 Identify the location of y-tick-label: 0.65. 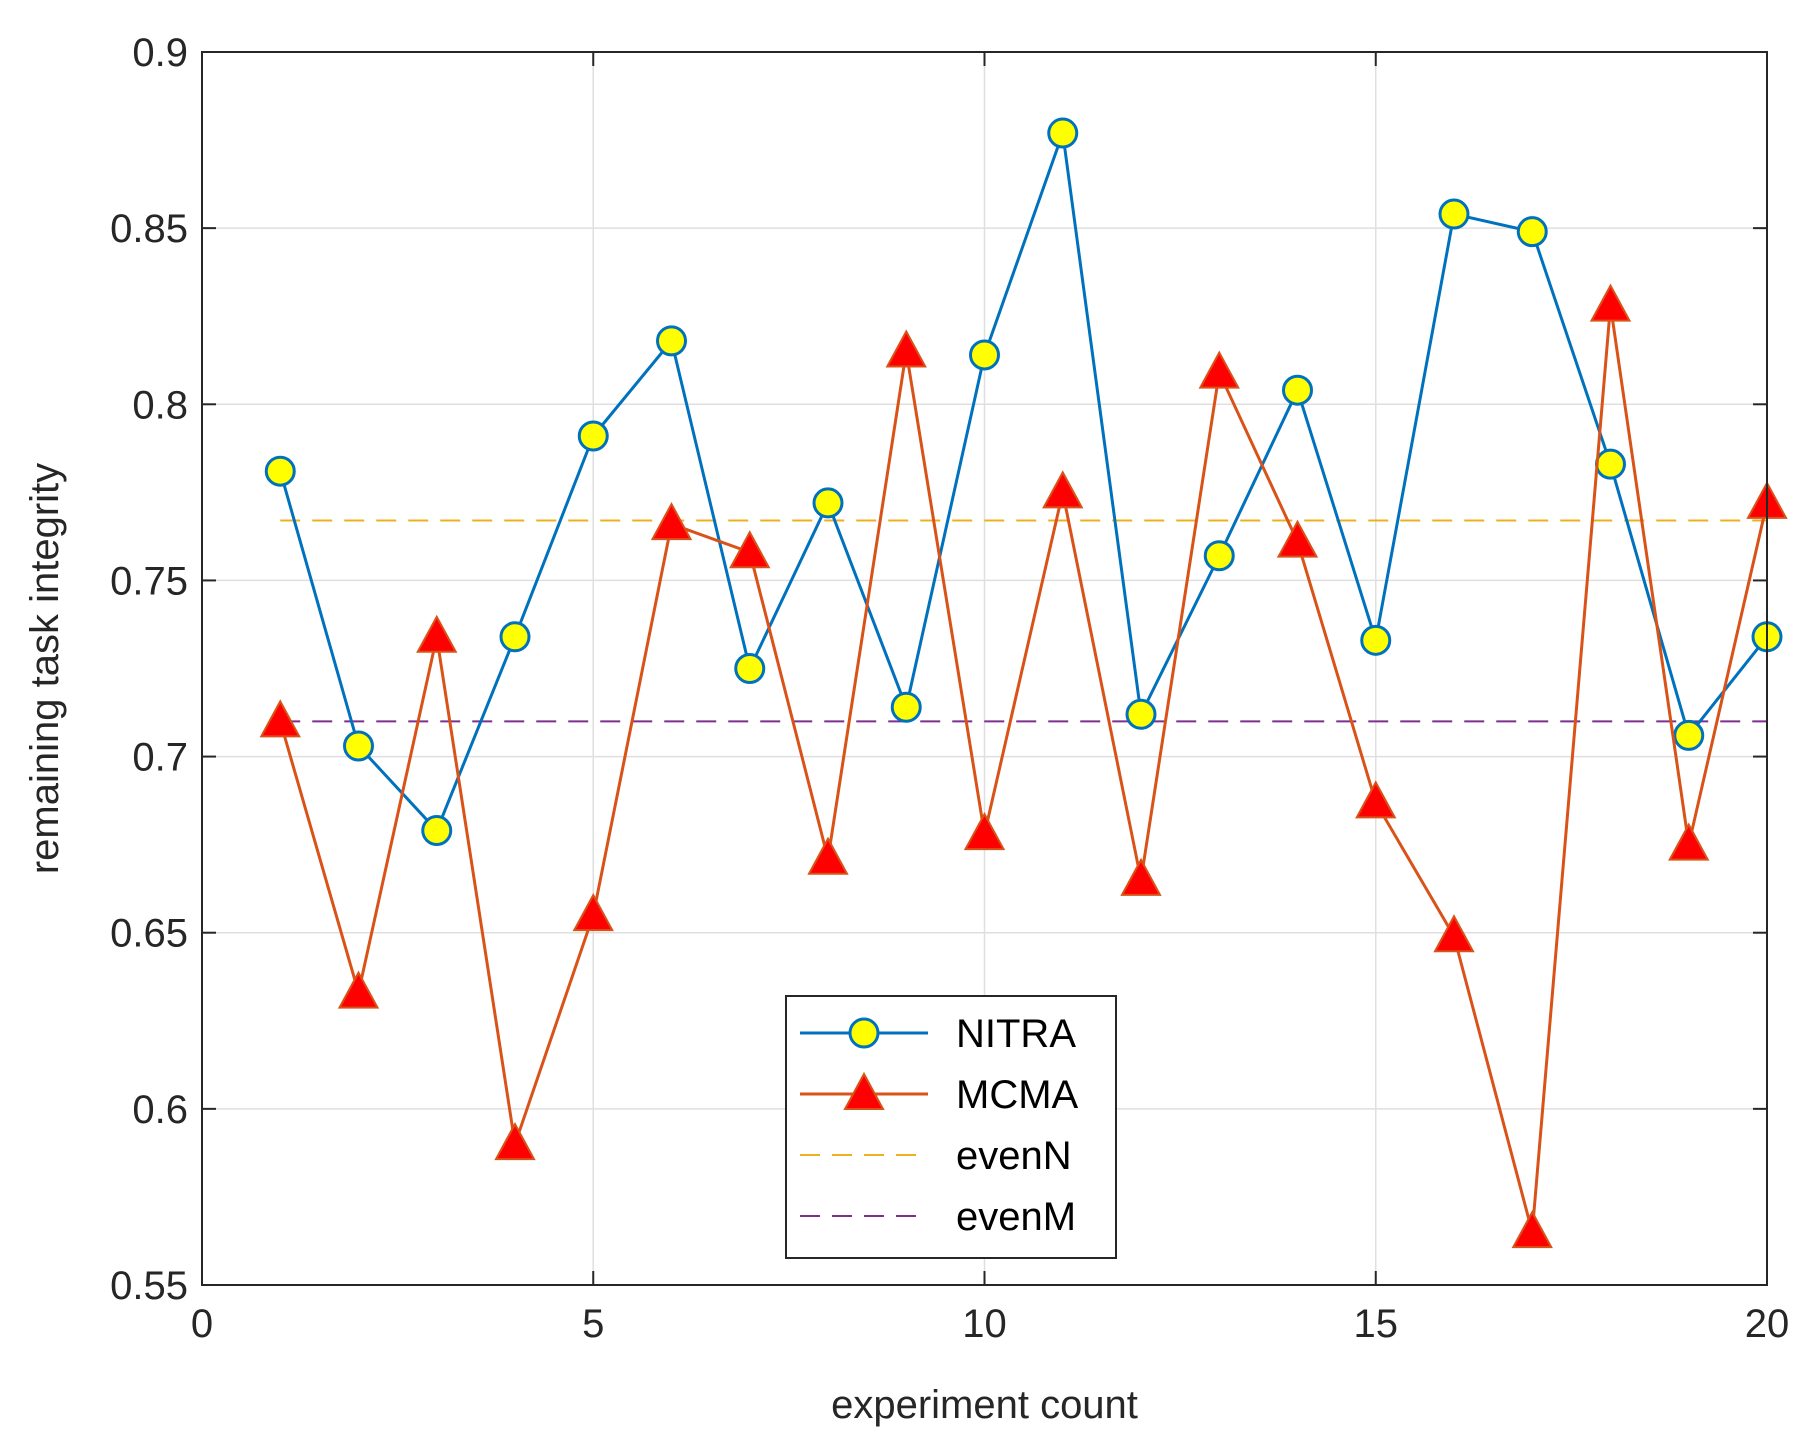
(149, 934).